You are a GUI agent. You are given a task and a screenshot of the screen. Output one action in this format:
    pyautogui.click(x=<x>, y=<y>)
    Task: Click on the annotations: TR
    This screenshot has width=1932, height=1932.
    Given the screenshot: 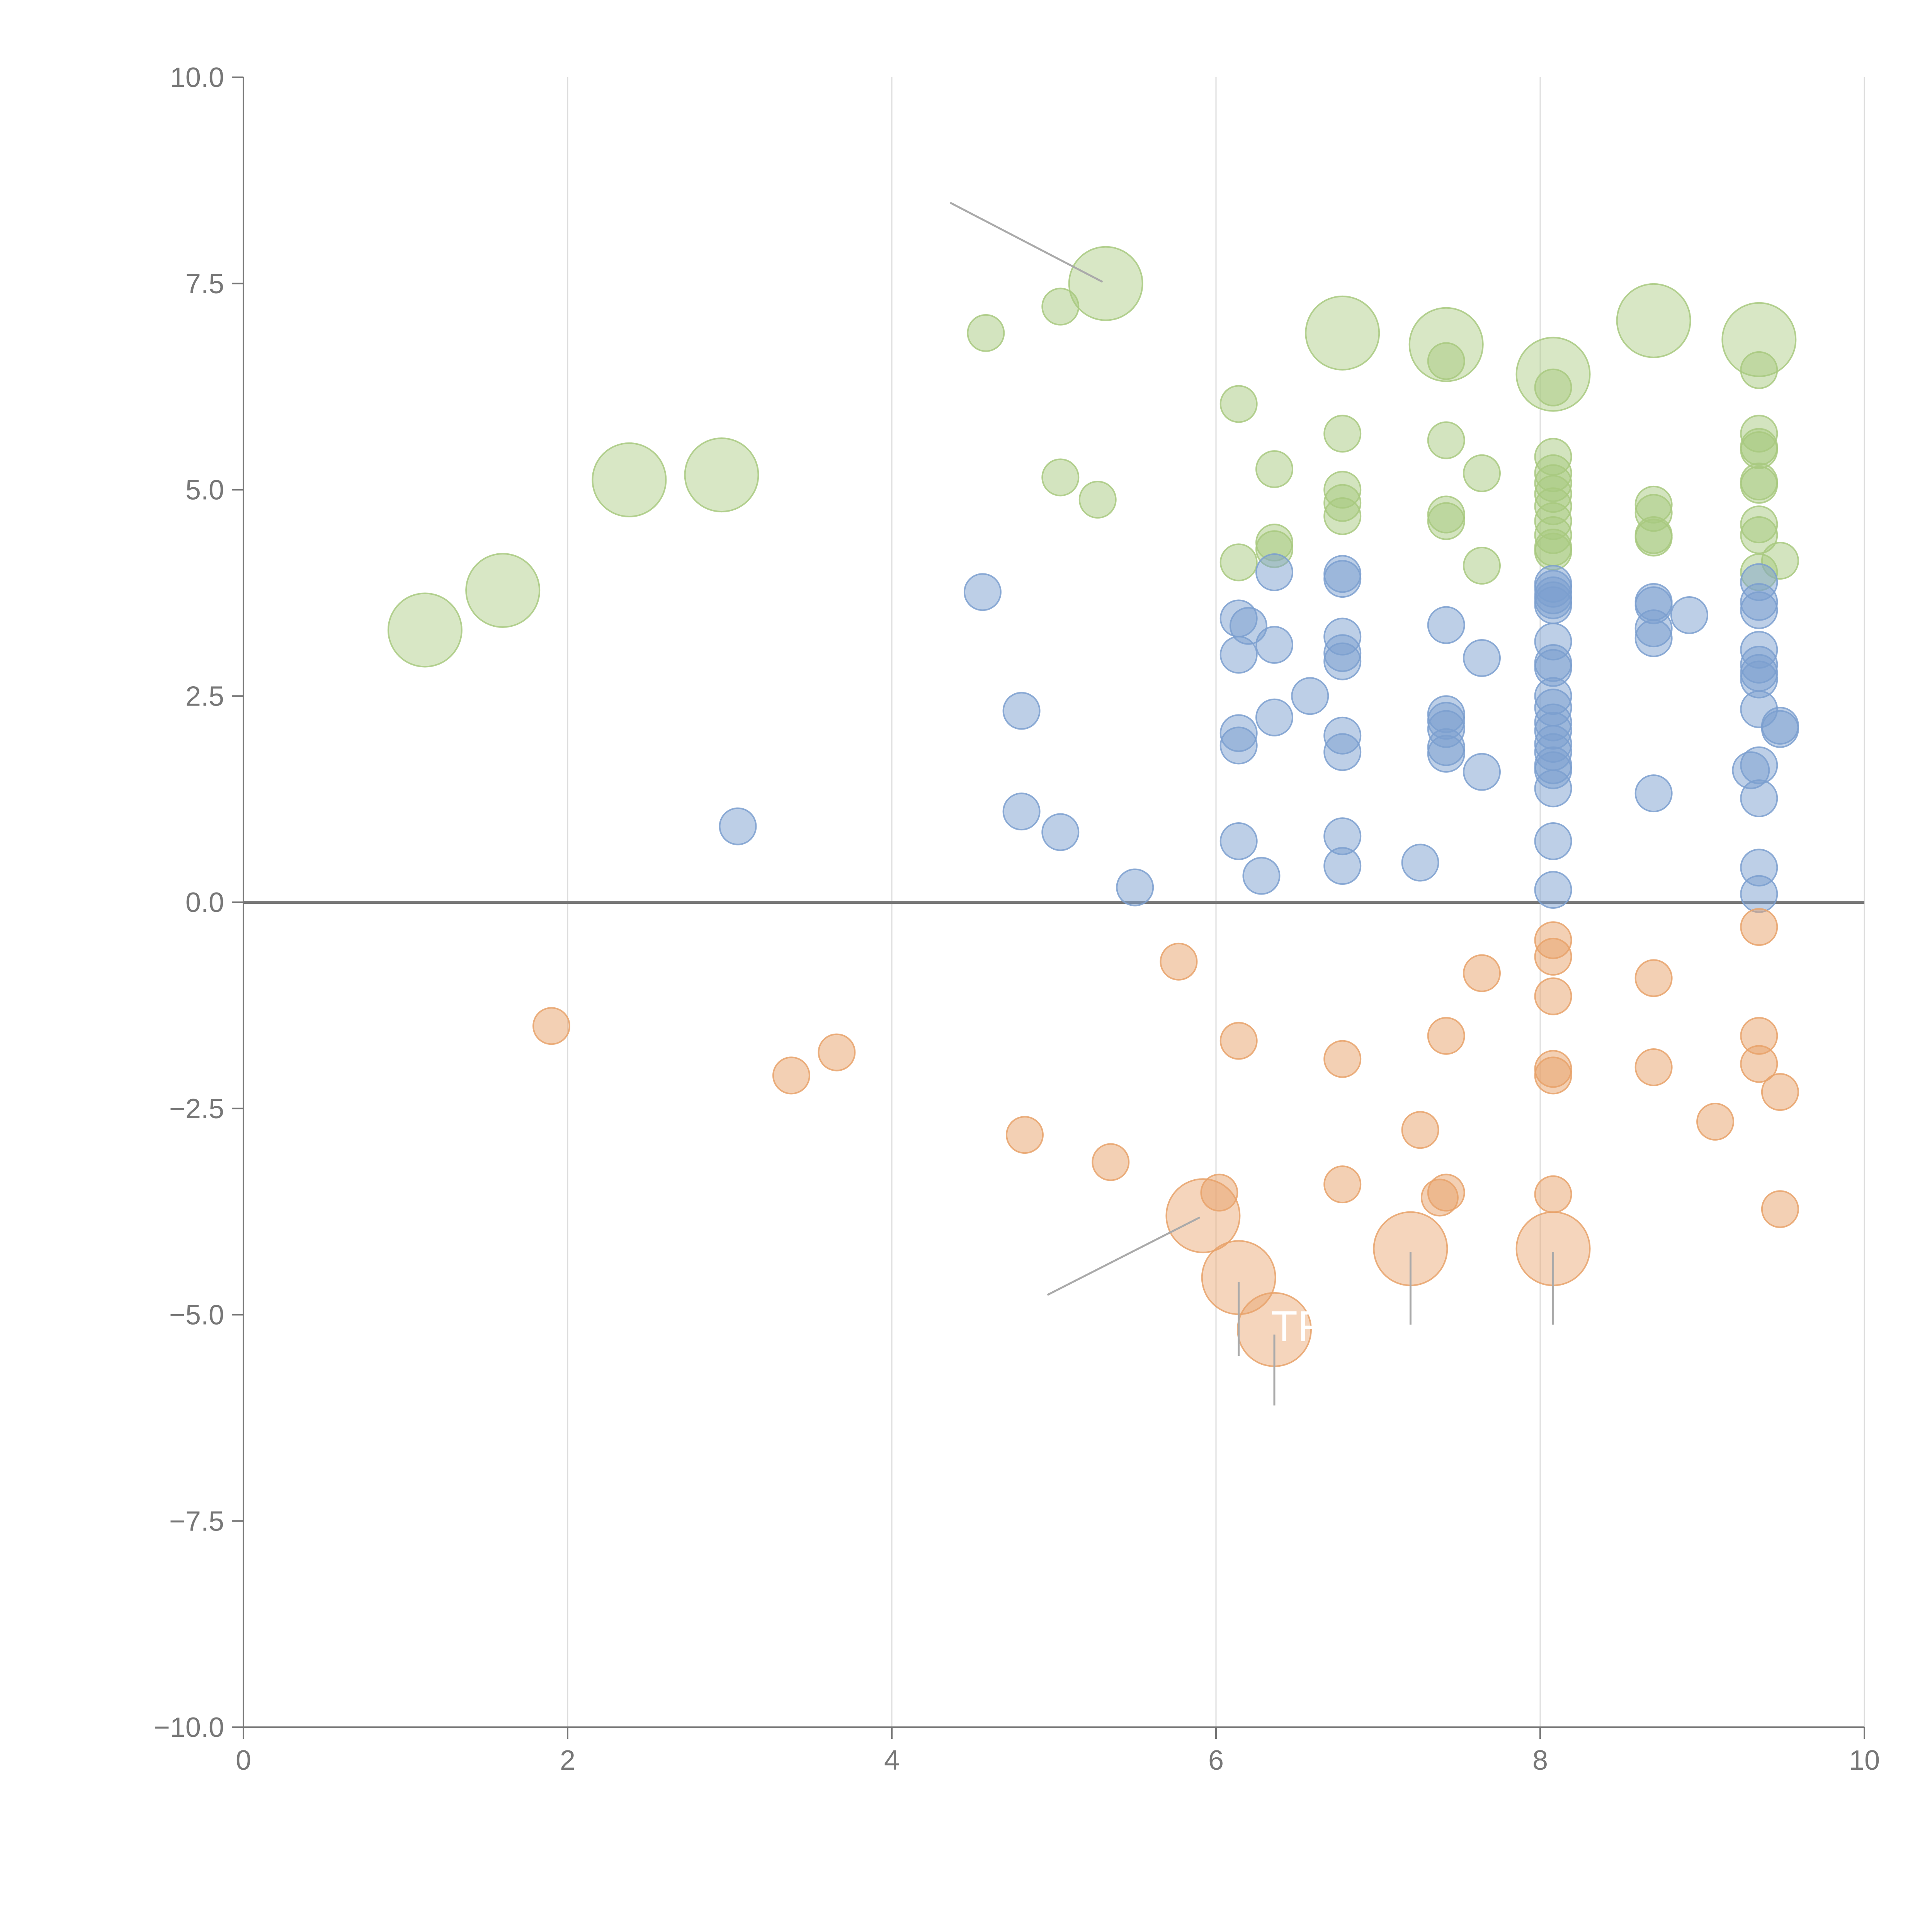 What is the action you would take?
    pyautogui.click(x=1300, y=1326)
    